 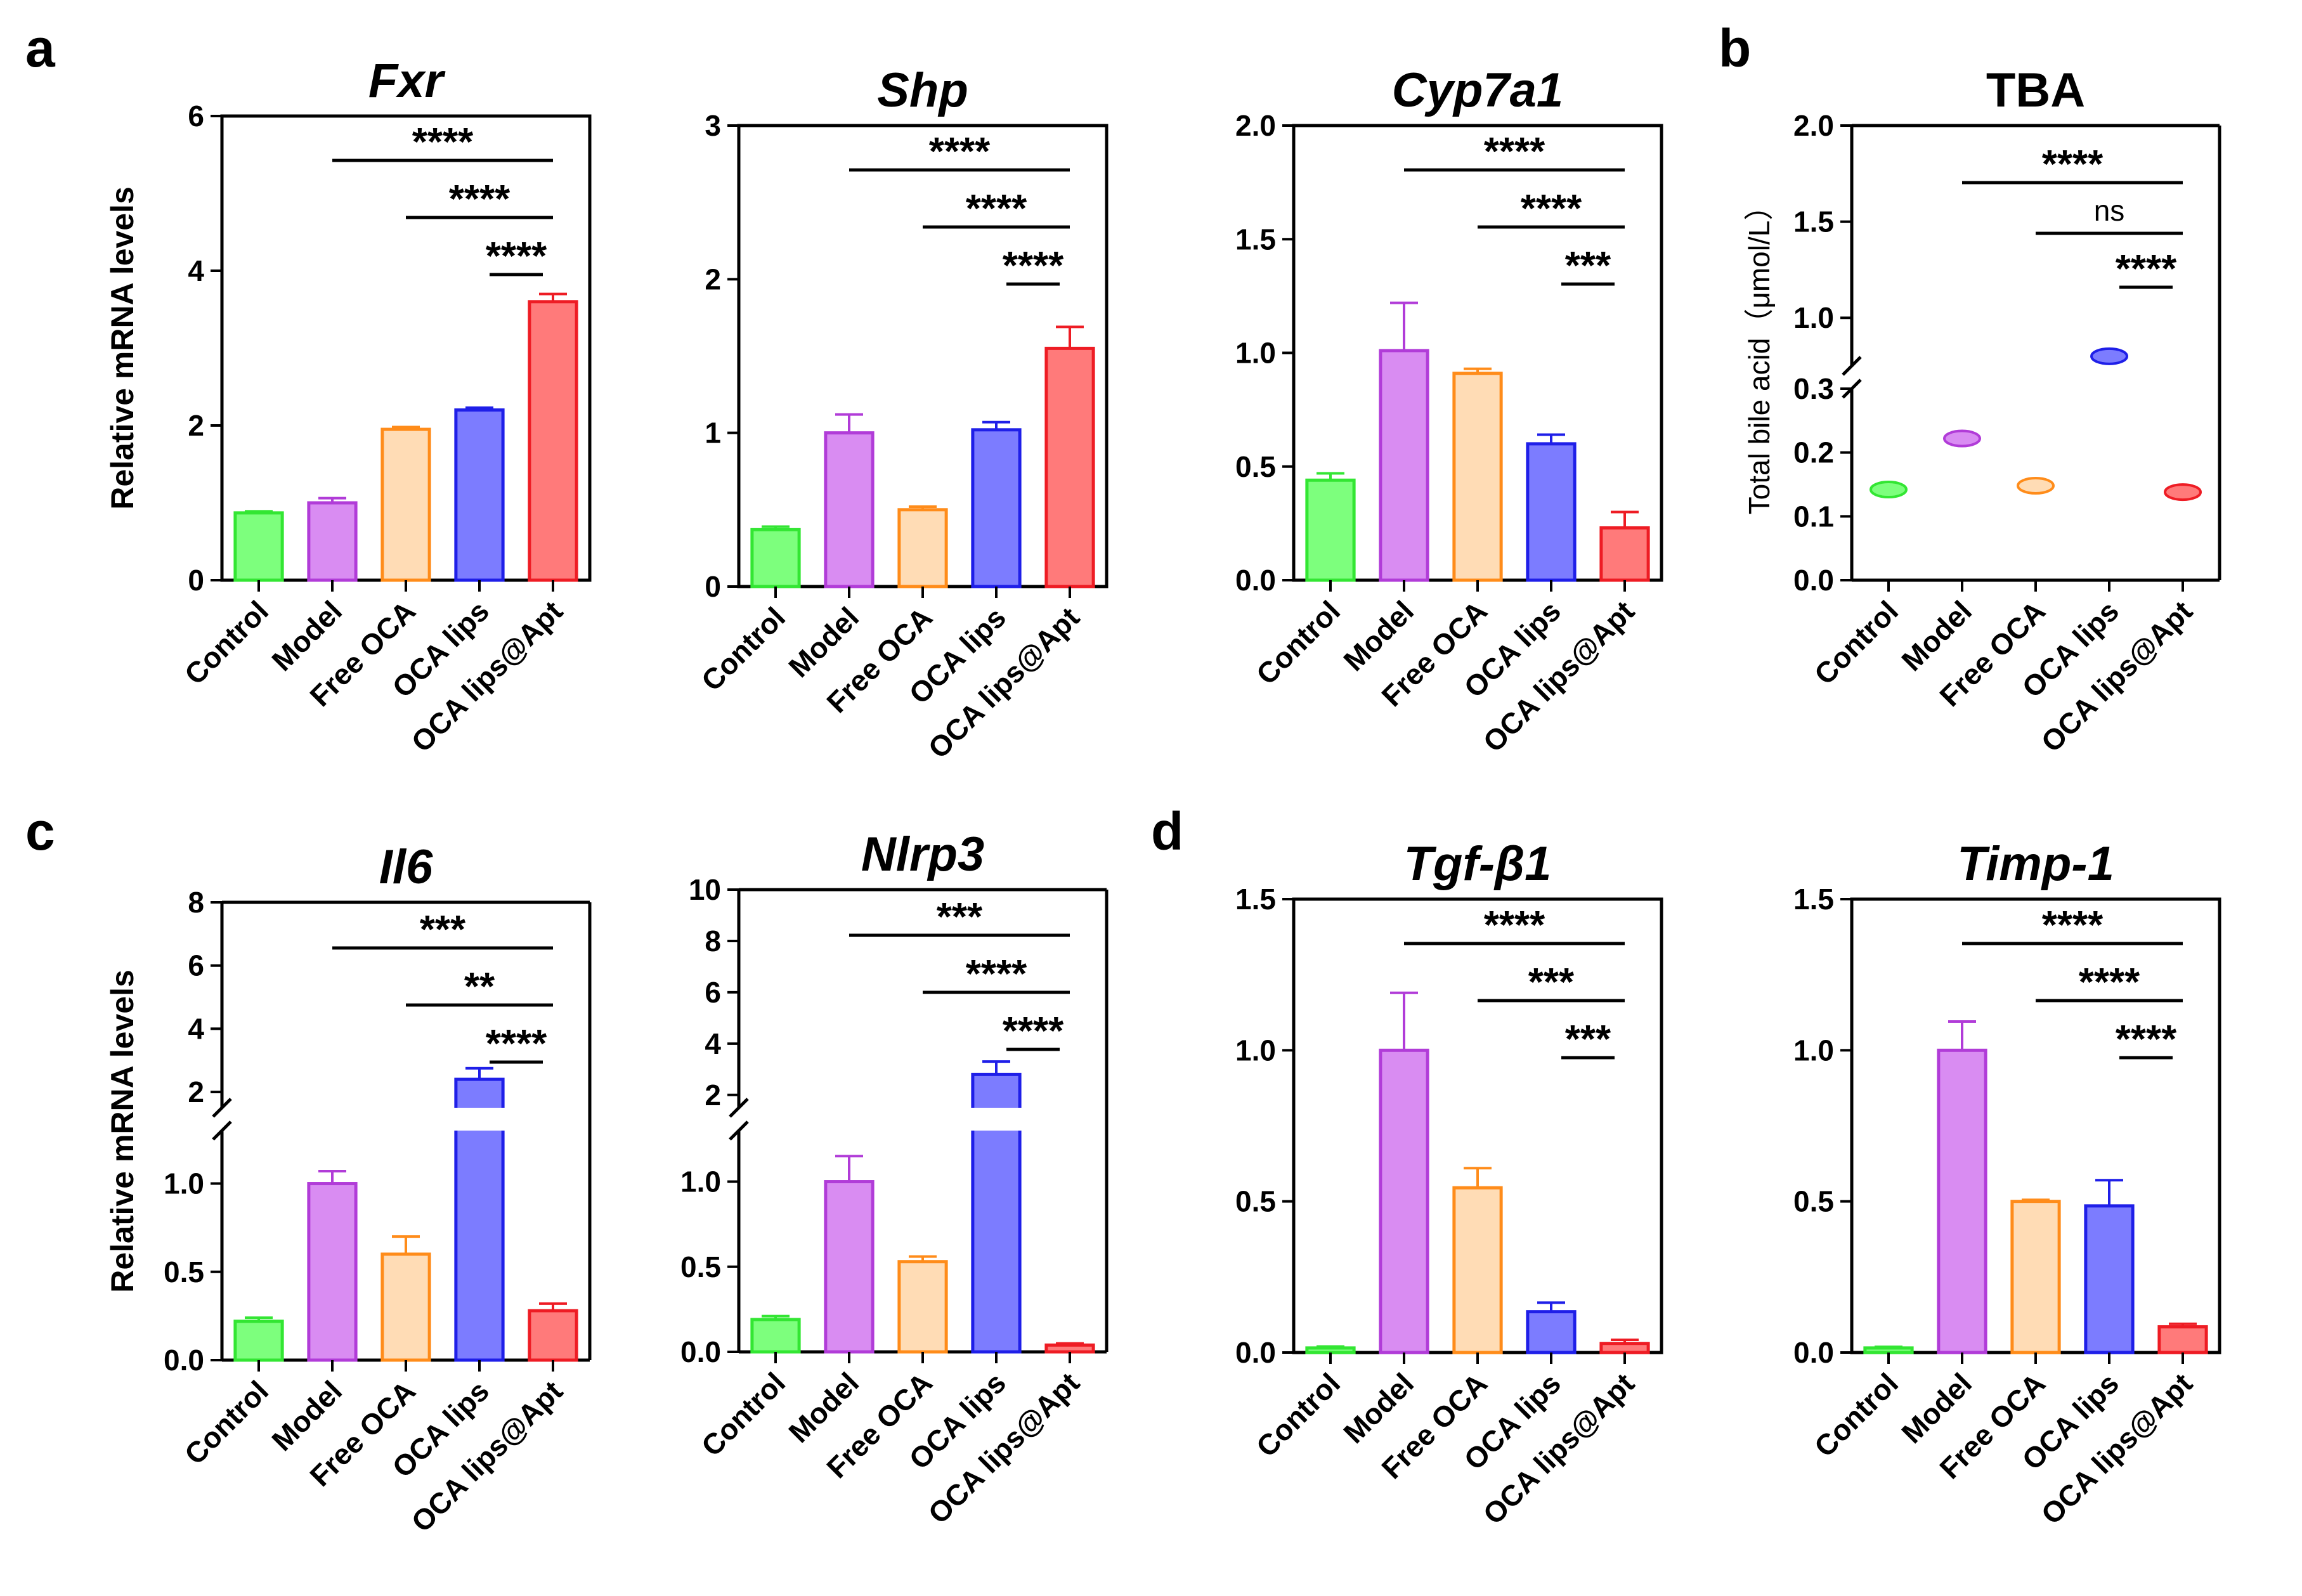 What do you see at coordinates (922, 90) in the screenshot?
I see `chart-title: Shp` at bounding box center [922, 90].